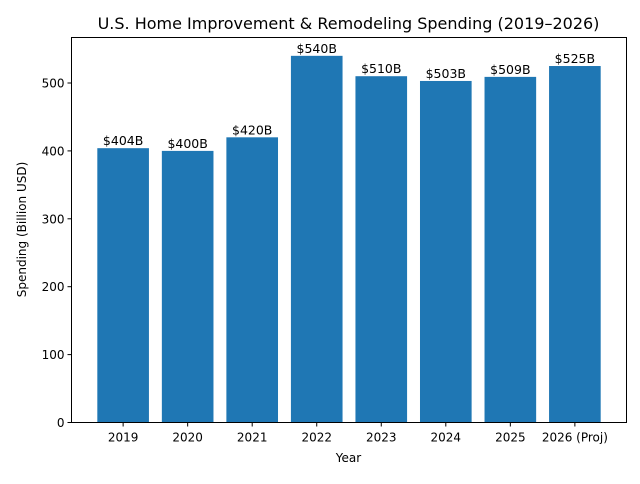 The image size is (640, 484). Describe the element at coordinates (317, 48) in the screenshot. I see `data-label: $540B` at that location.